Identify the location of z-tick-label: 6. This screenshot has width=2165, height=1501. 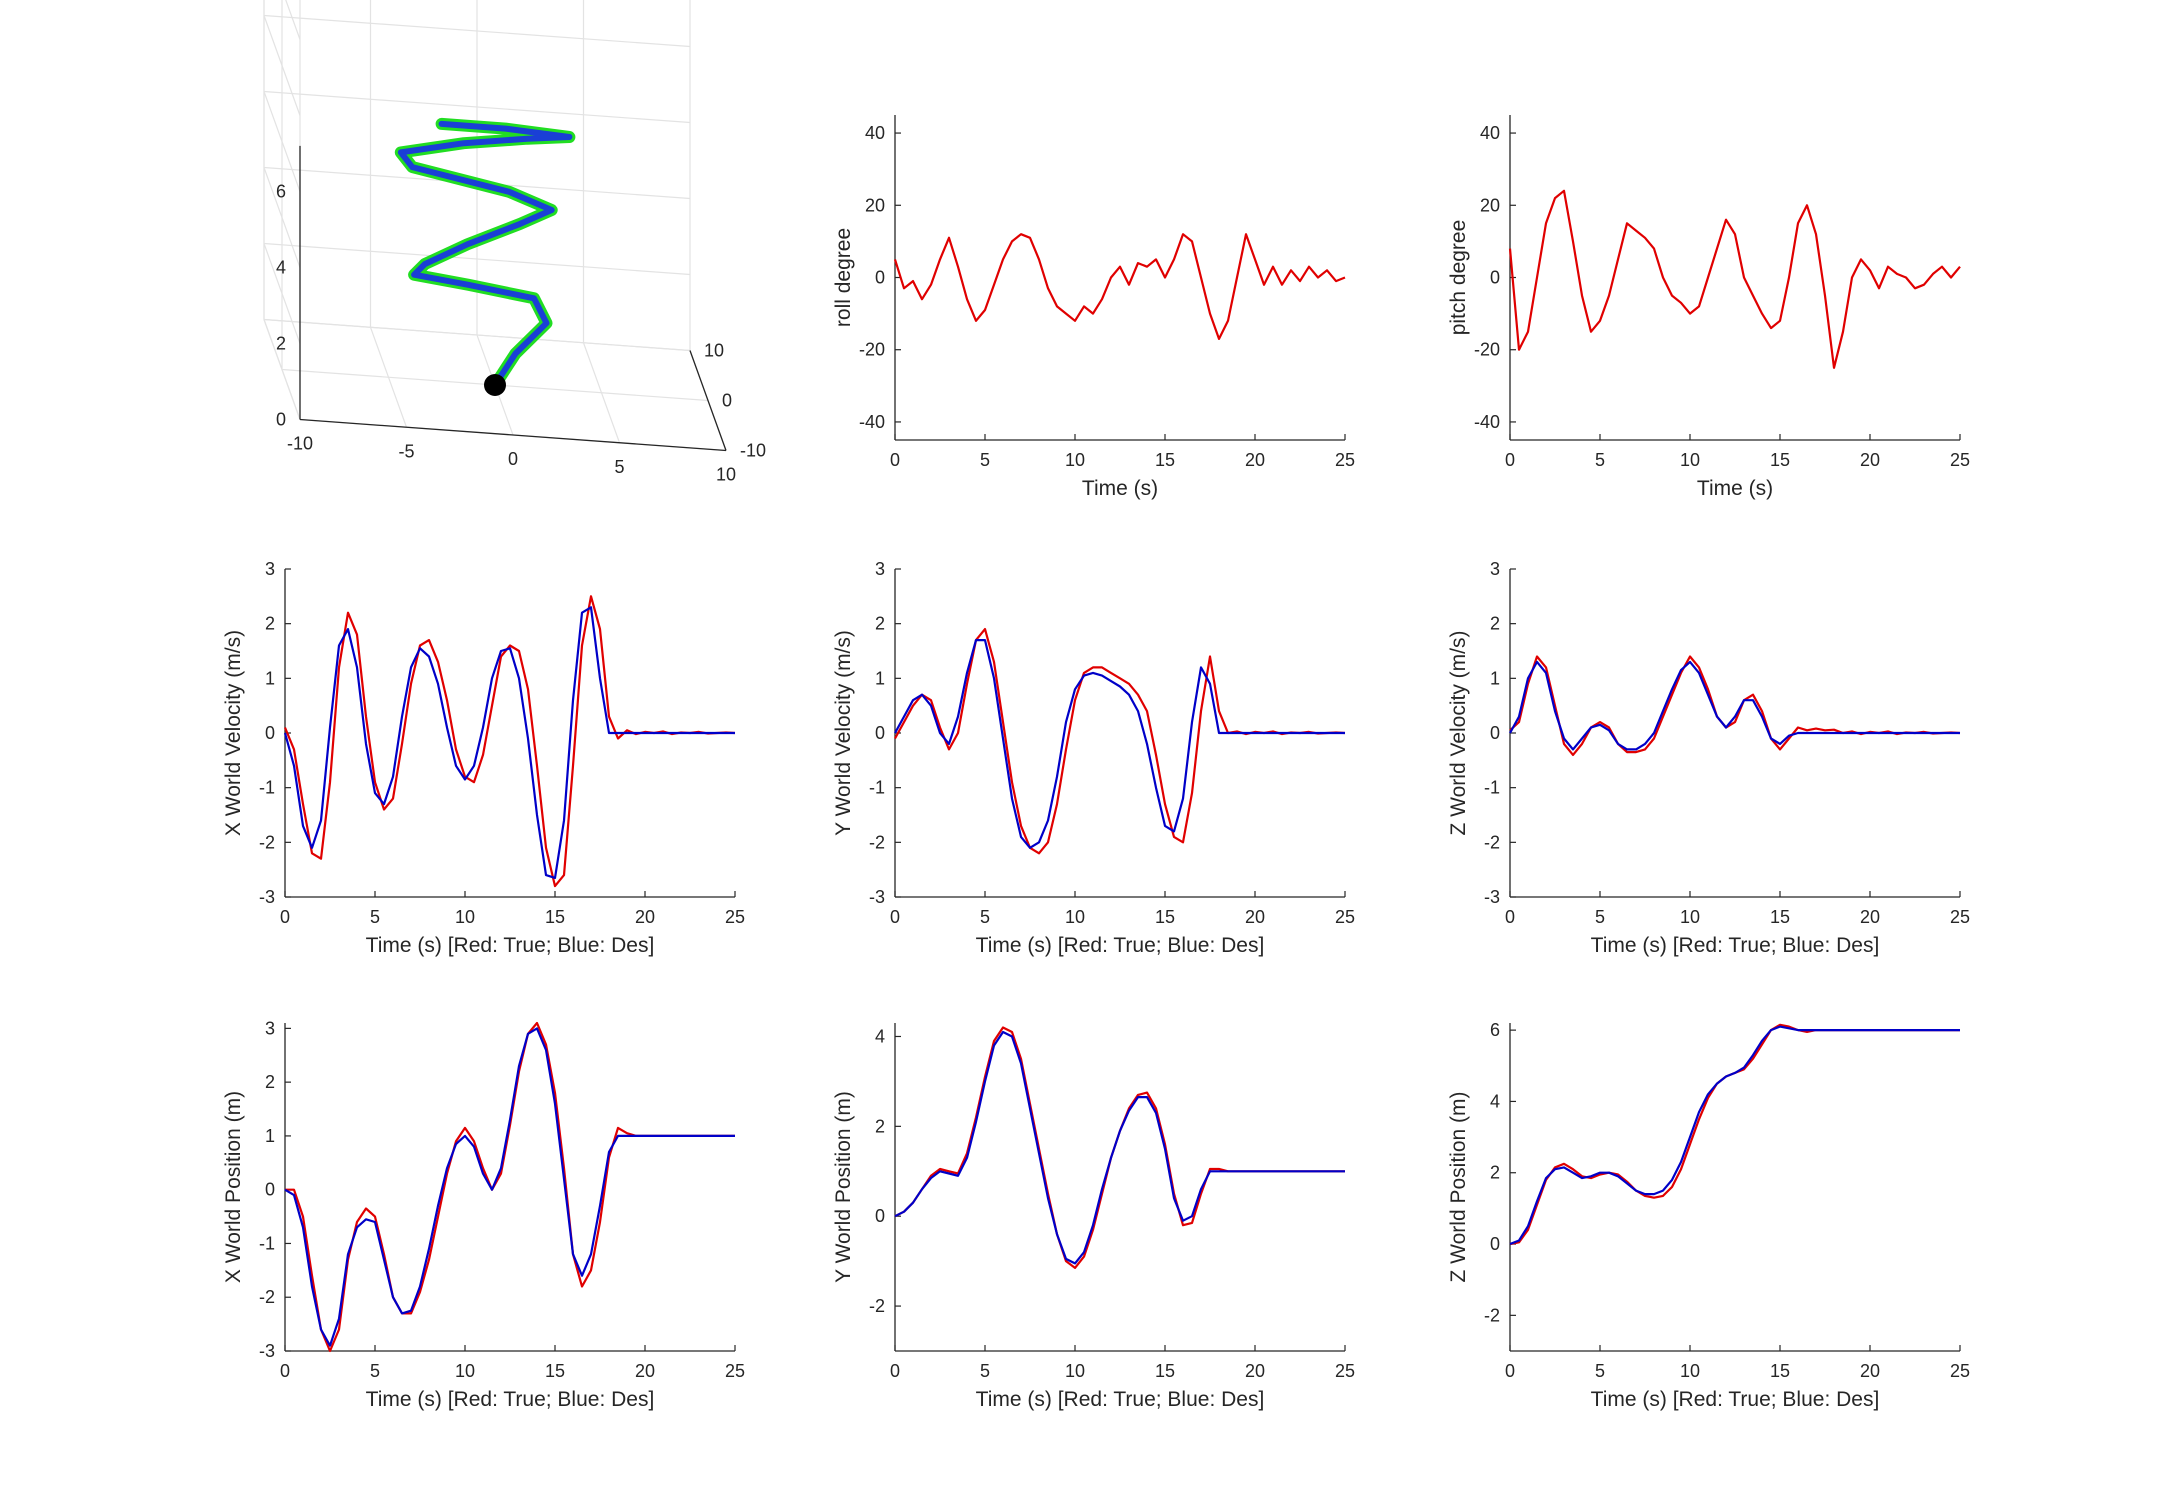
(281, 192).